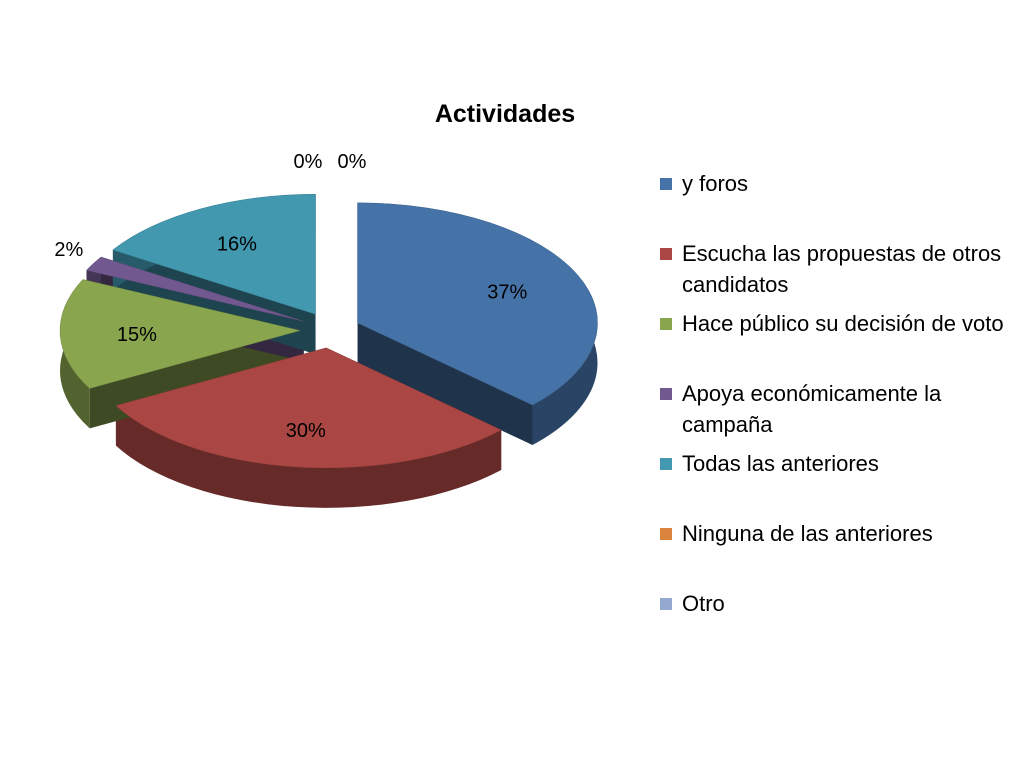  What do you see at coordinates (180, 334) in the screenshot?
I see `slice-3-top` at bounding box center [180, 334].